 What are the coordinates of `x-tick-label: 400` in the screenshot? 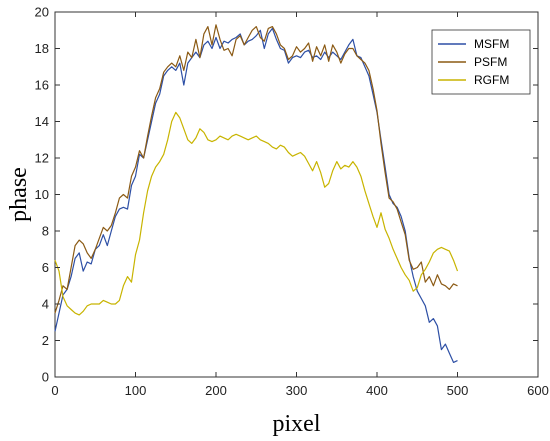 It's located at (377, 390).